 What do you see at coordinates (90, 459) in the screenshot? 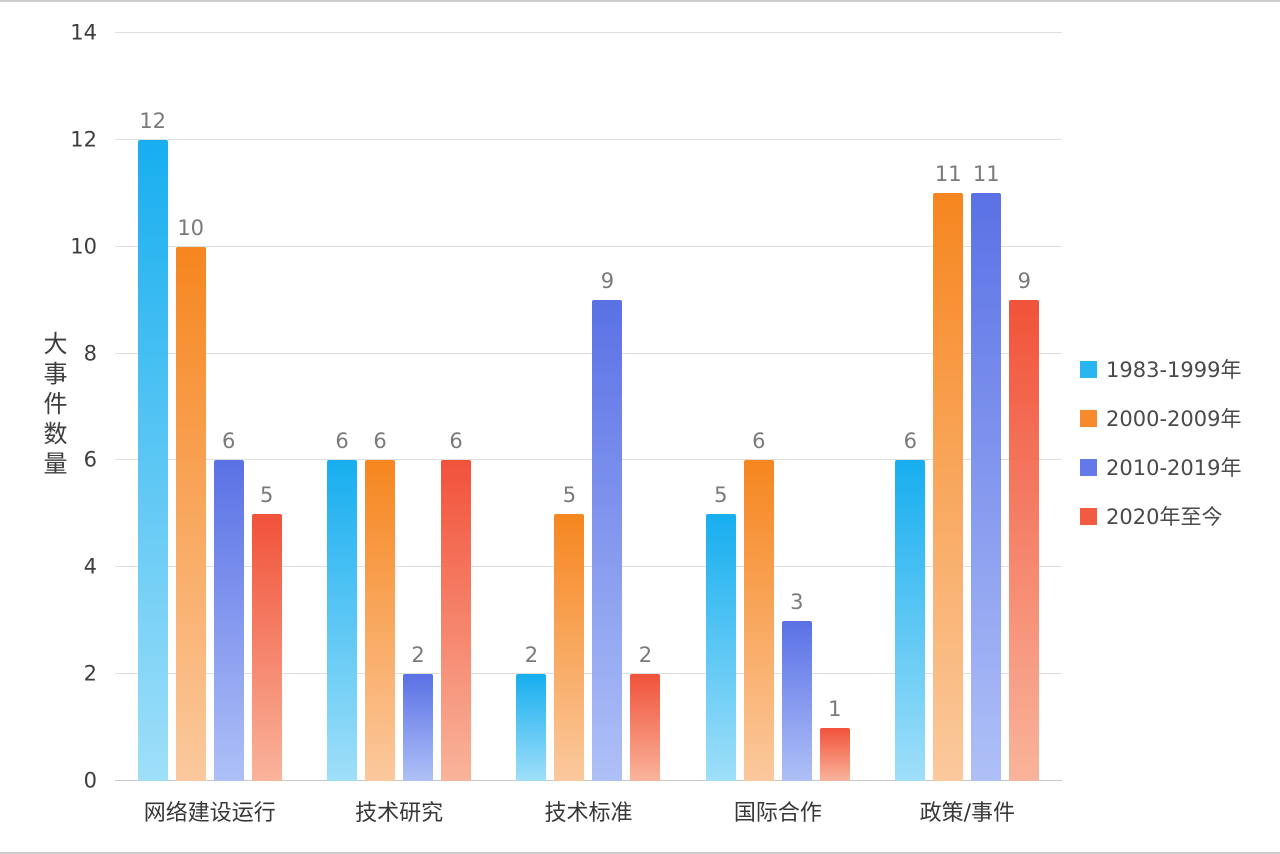
I see `y-tick-label: 6` at bounding box center [90, 459].